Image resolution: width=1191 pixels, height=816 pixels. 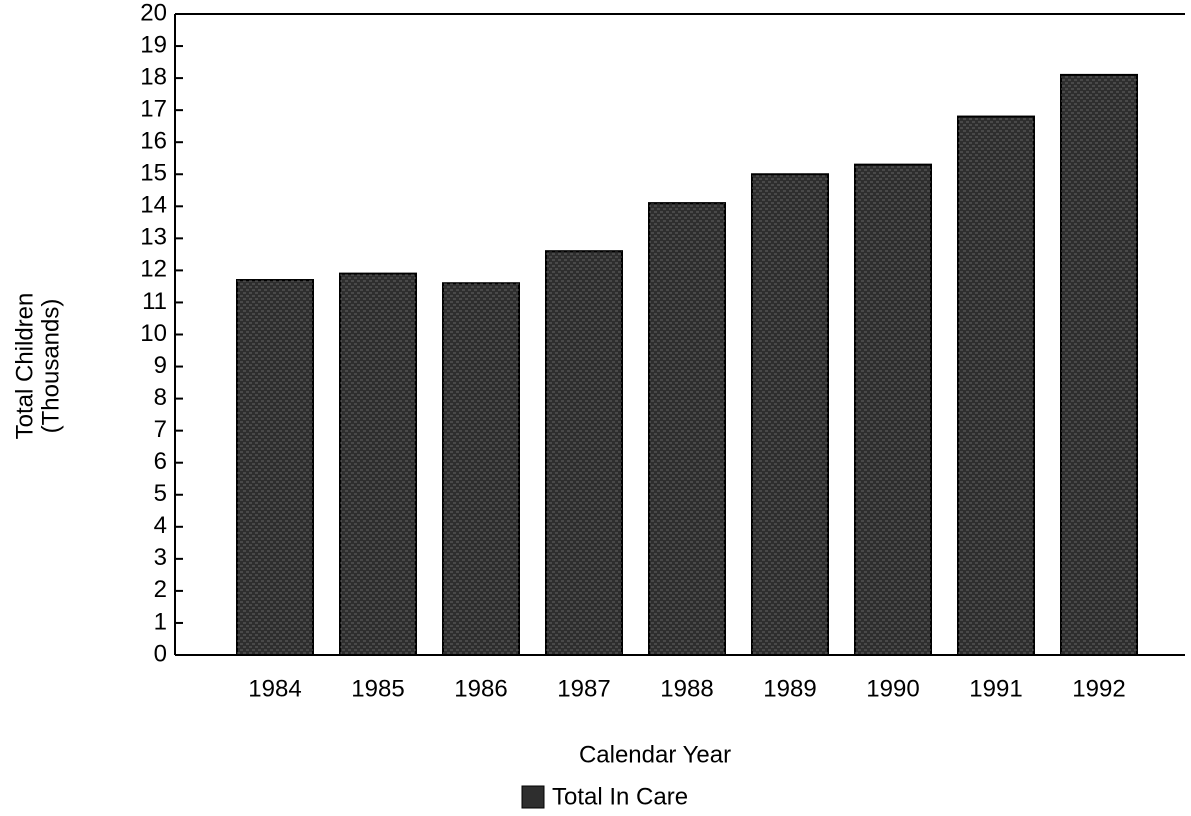 What do you see at coordinates (620, 796) in the screenshot?
I see `legend-label: Total In Care` at bounding box center [620, 796].